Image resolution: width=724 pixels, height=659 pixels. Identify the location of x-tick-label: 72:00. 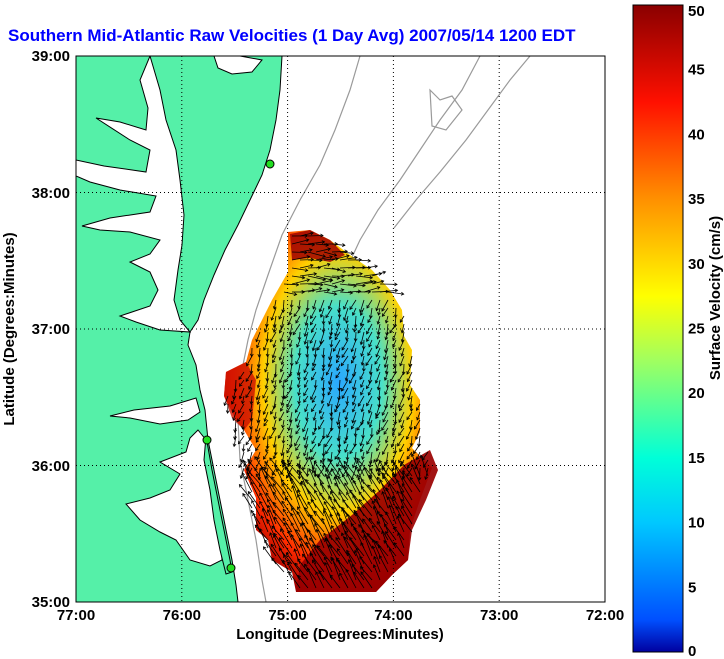
(605, 615).